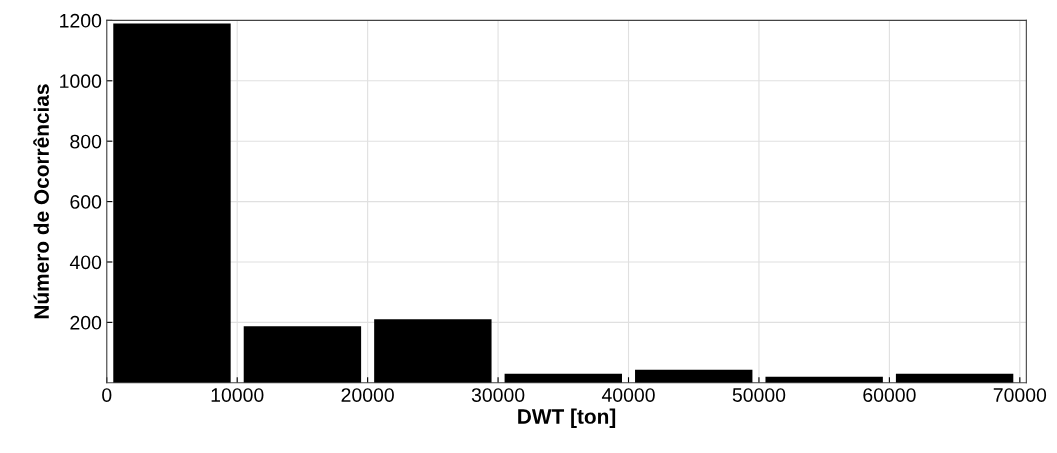 The width and height of the screenshot is (1057, 453). I want to click on x-tick-label: 50000, so click(759, 395).